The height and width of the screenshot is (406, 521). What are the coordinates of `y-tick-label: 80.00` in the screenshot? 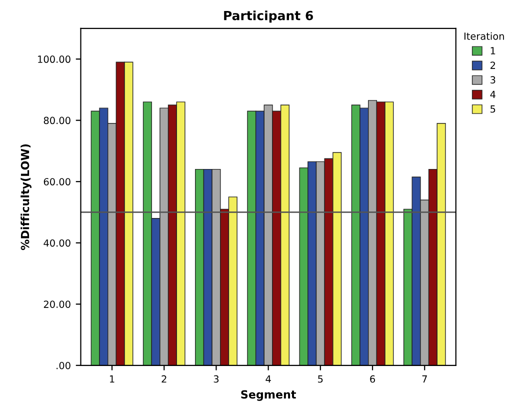 It's located at (57, 120).